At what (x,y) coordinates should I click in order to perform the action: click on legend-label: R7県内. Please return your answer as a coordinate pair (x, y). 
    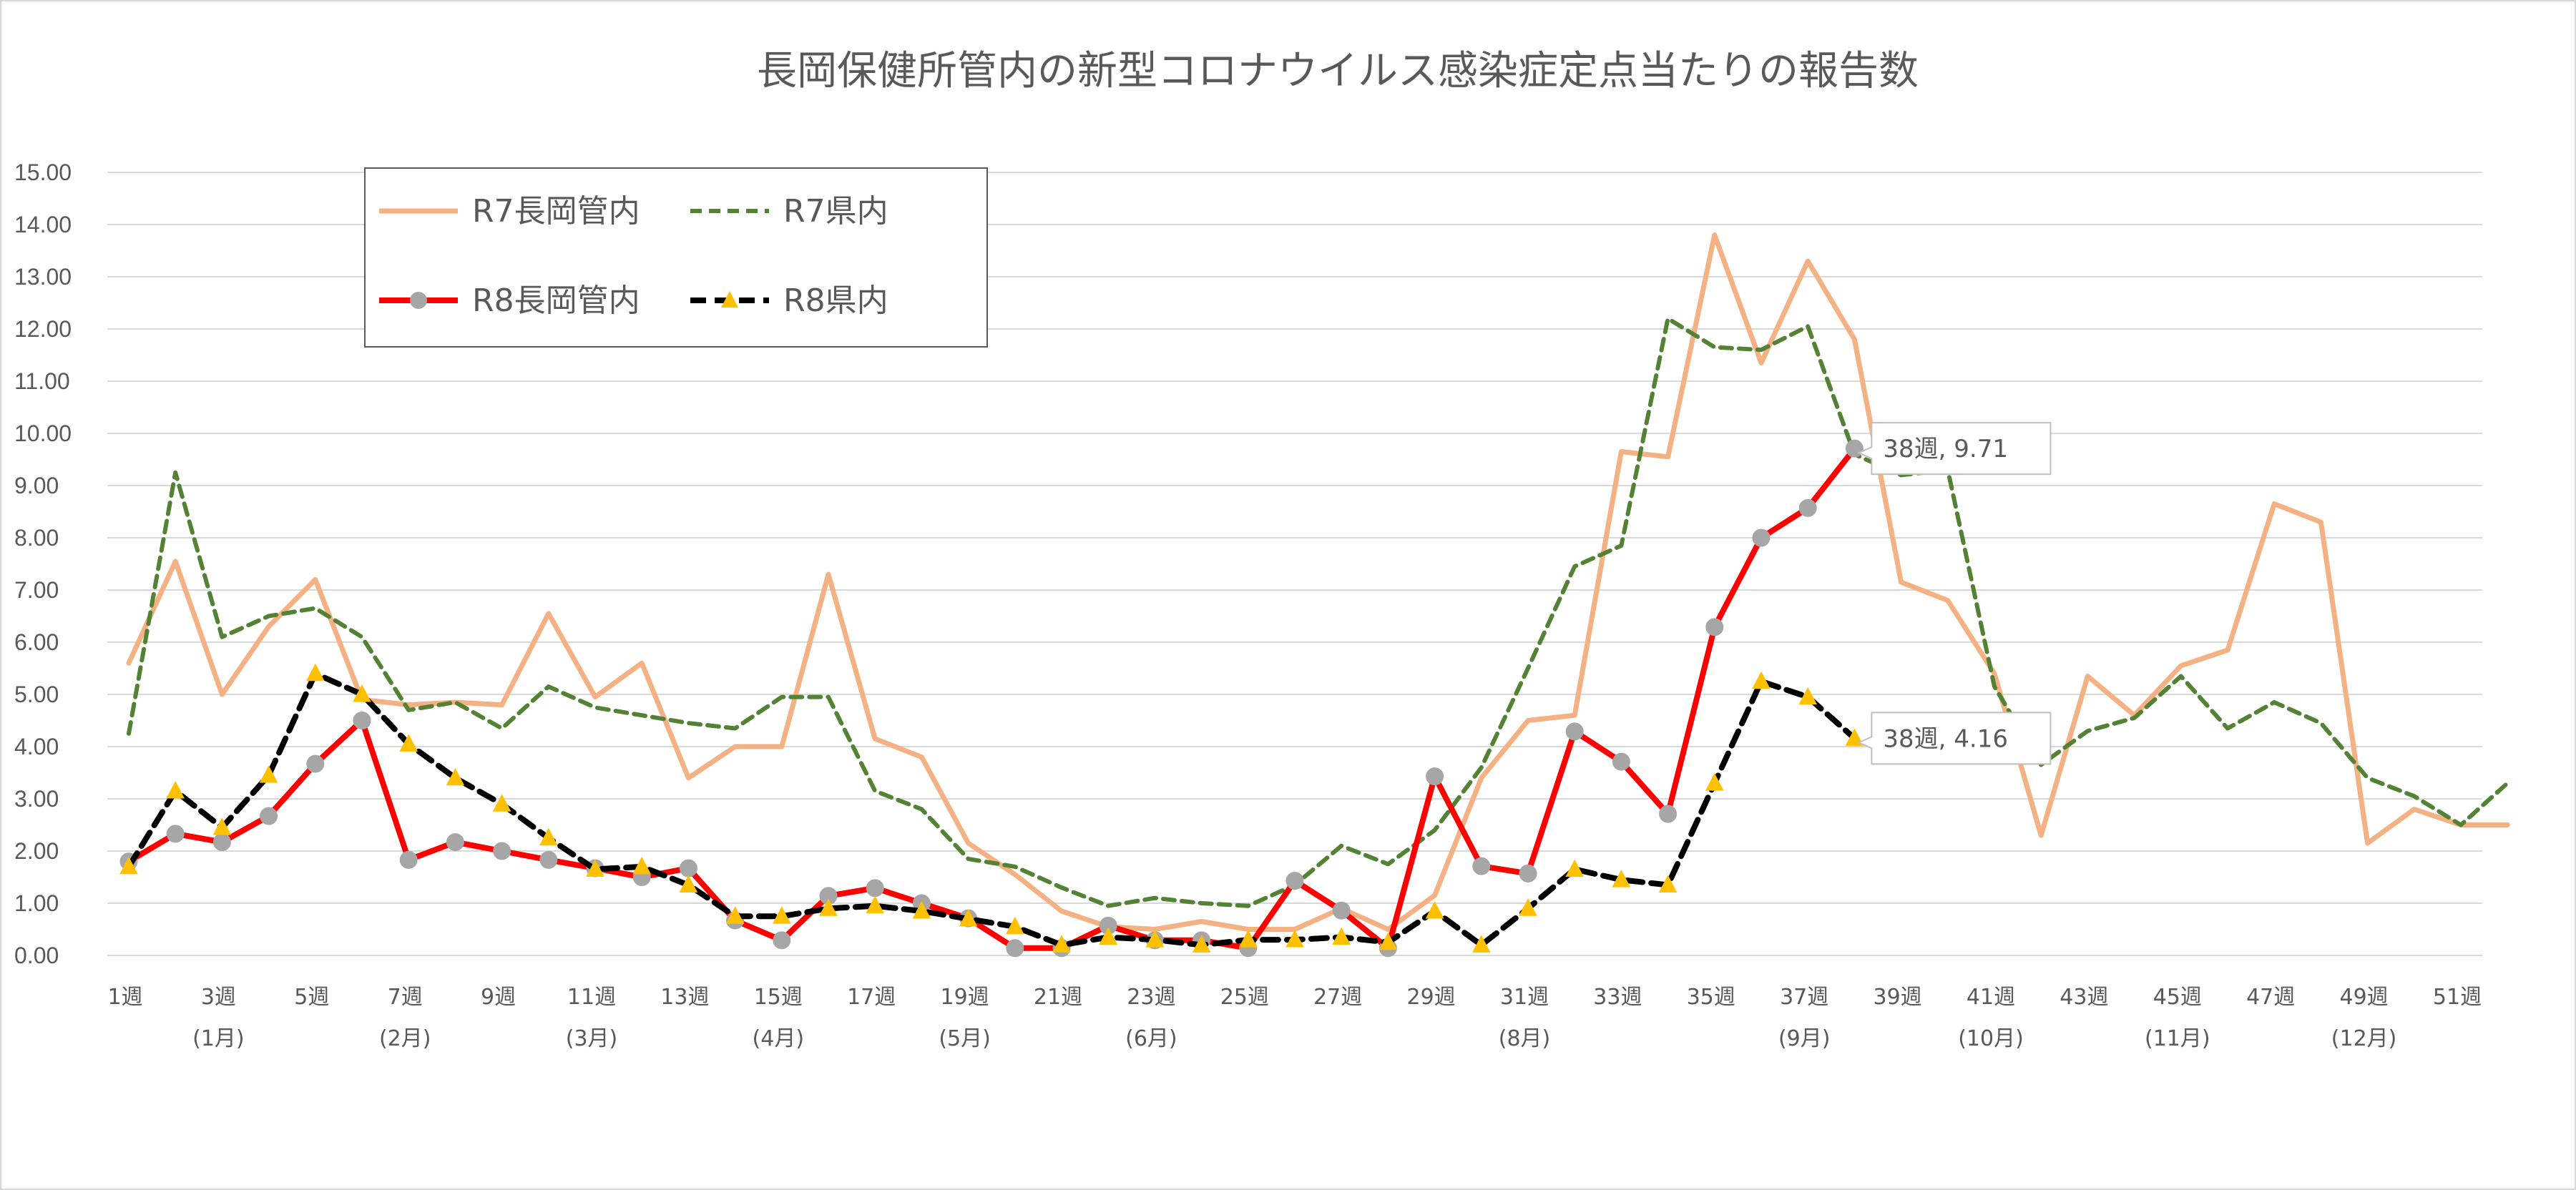
    Looking at the image, I should click on (836, 211).